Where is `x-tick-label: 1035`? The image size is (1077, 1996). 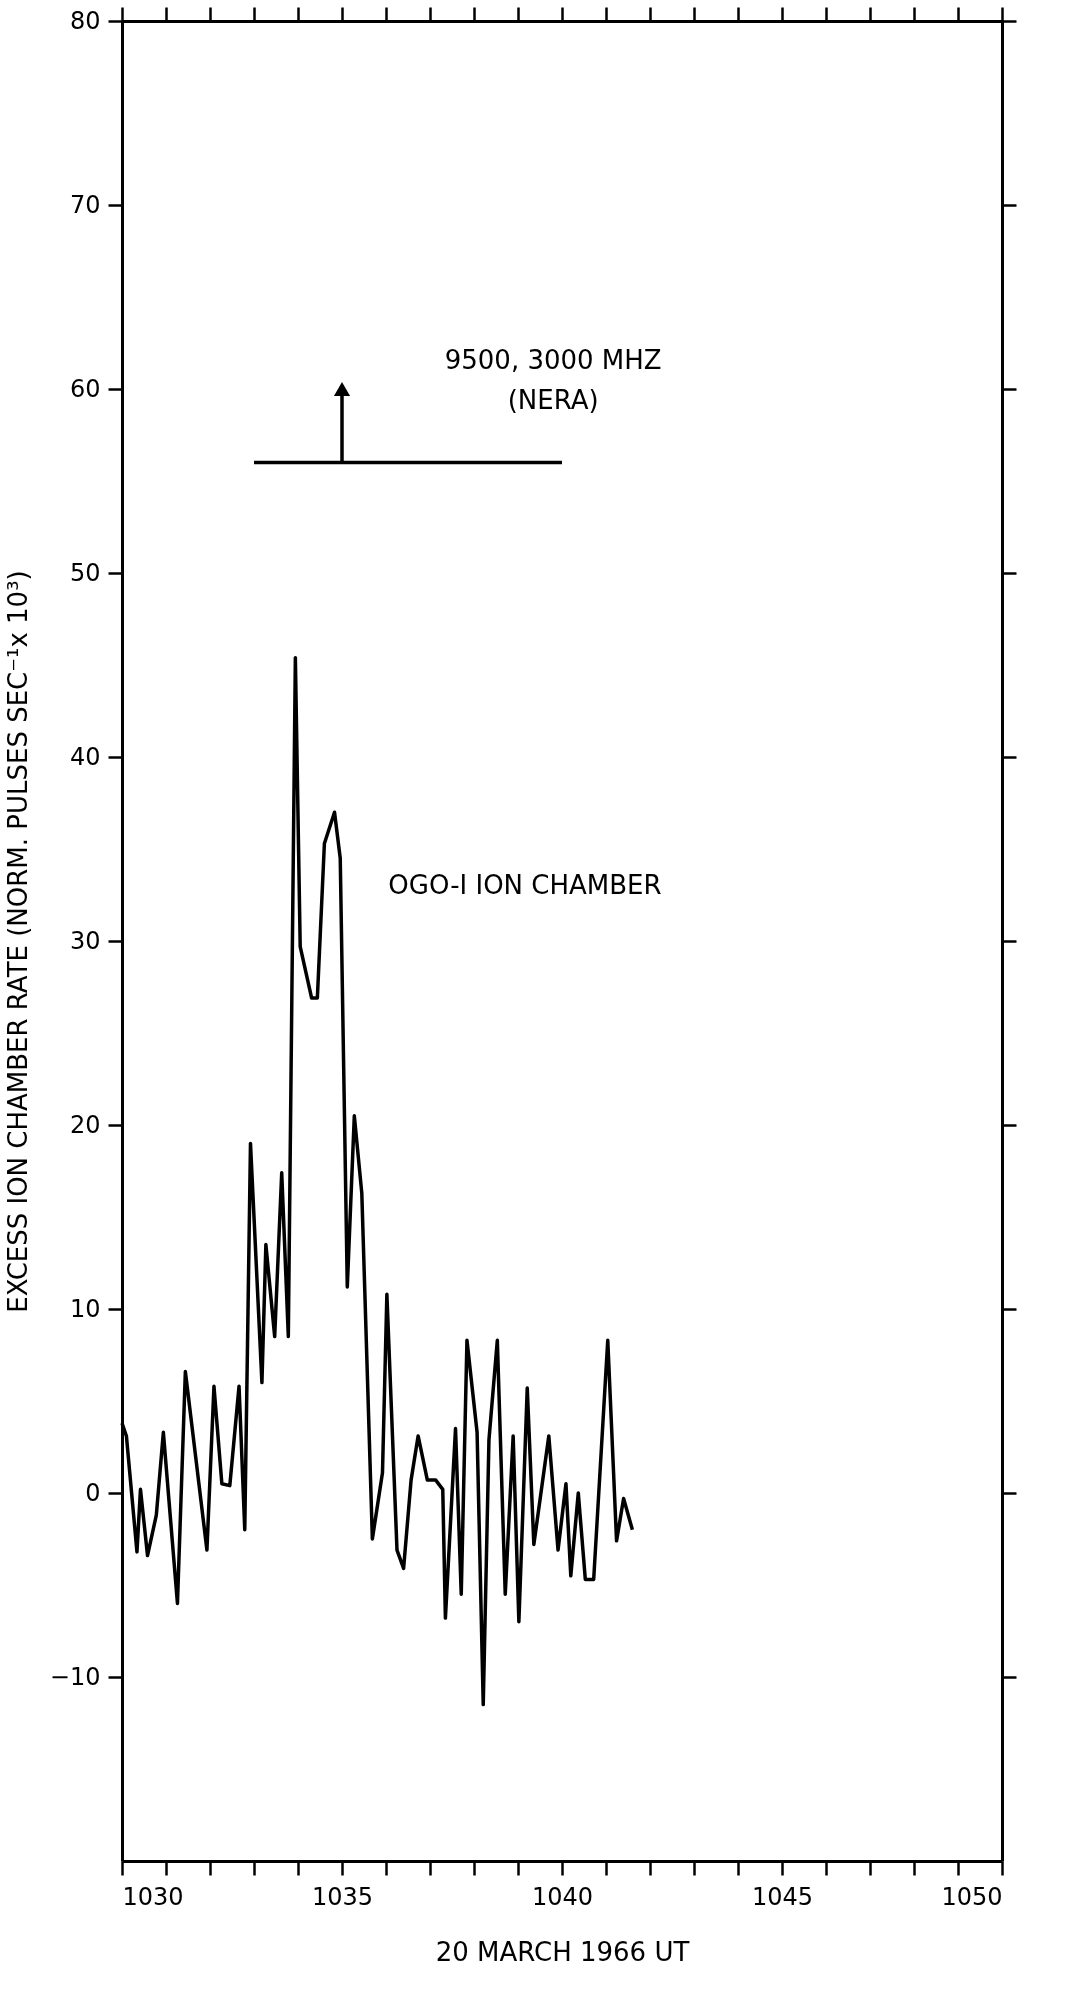
x-tick-label: 1035 is located at coordinates (342, 1896).